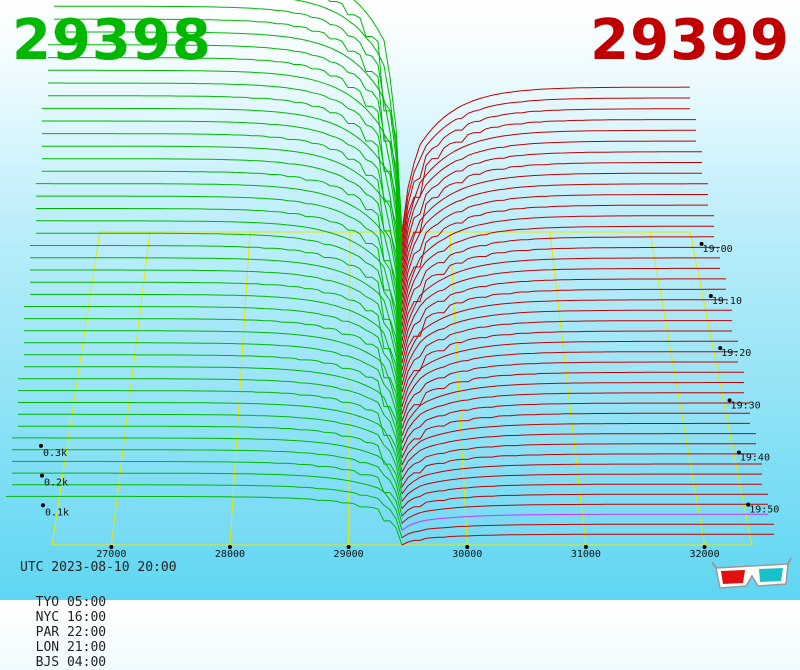  Describe the element at coordinates (98, 567) in the screenshot. I see `utc-time: UTC 2023-08-10 20:00` at that location.